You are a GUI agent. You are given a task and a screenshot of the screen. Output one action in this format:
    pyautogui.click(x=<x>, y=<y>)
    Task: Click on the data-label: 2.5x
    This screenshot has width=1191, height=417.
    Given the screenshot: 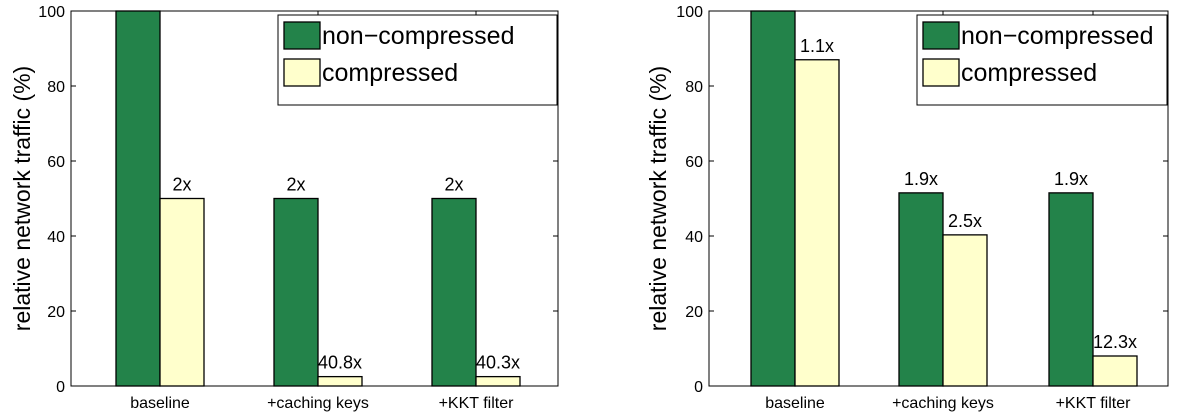 What is the action you would take?
    pyautogui.click(x=965, y=221)
    